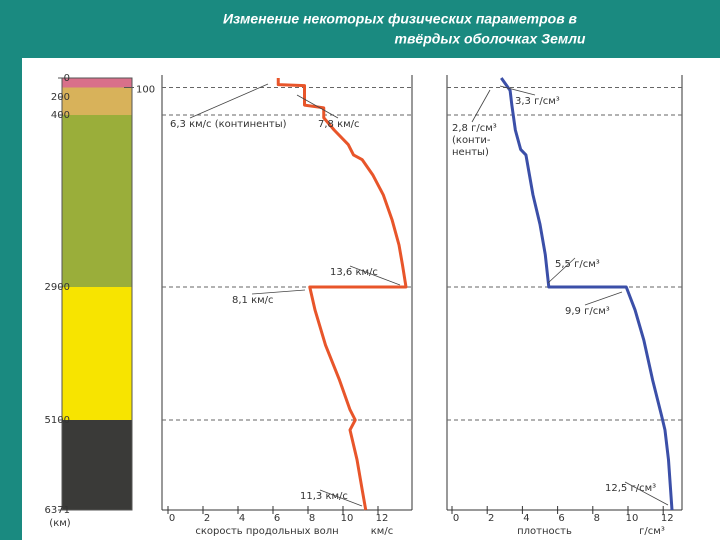  What do you see at coordinates (253, 300) in the screenshot?
I see `annotation: 8,1 км/с` at bounding box center [253, 300].